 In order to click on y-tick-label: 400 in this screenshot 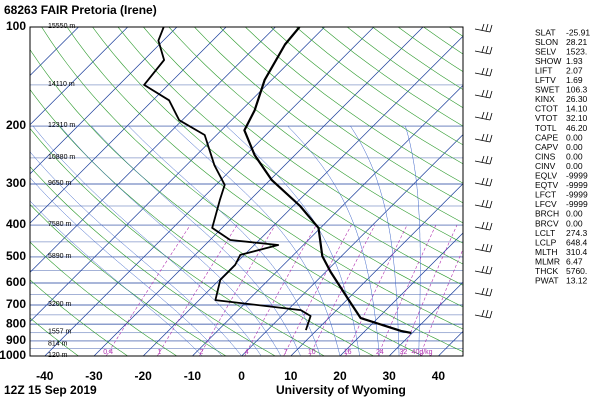, I will do `click(16, 224)`.